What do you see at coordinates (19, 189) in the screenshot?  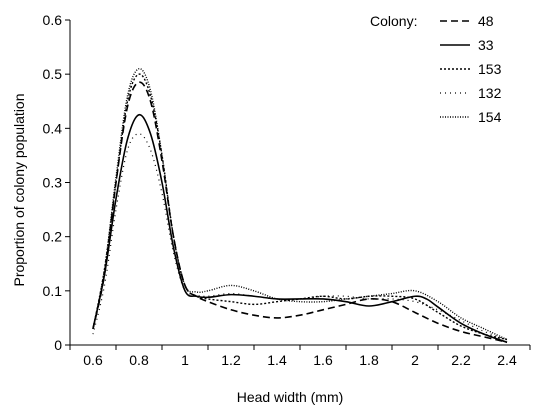 I see `y-axis-label: Proportion of colony population` at bounding box center [19, 189].